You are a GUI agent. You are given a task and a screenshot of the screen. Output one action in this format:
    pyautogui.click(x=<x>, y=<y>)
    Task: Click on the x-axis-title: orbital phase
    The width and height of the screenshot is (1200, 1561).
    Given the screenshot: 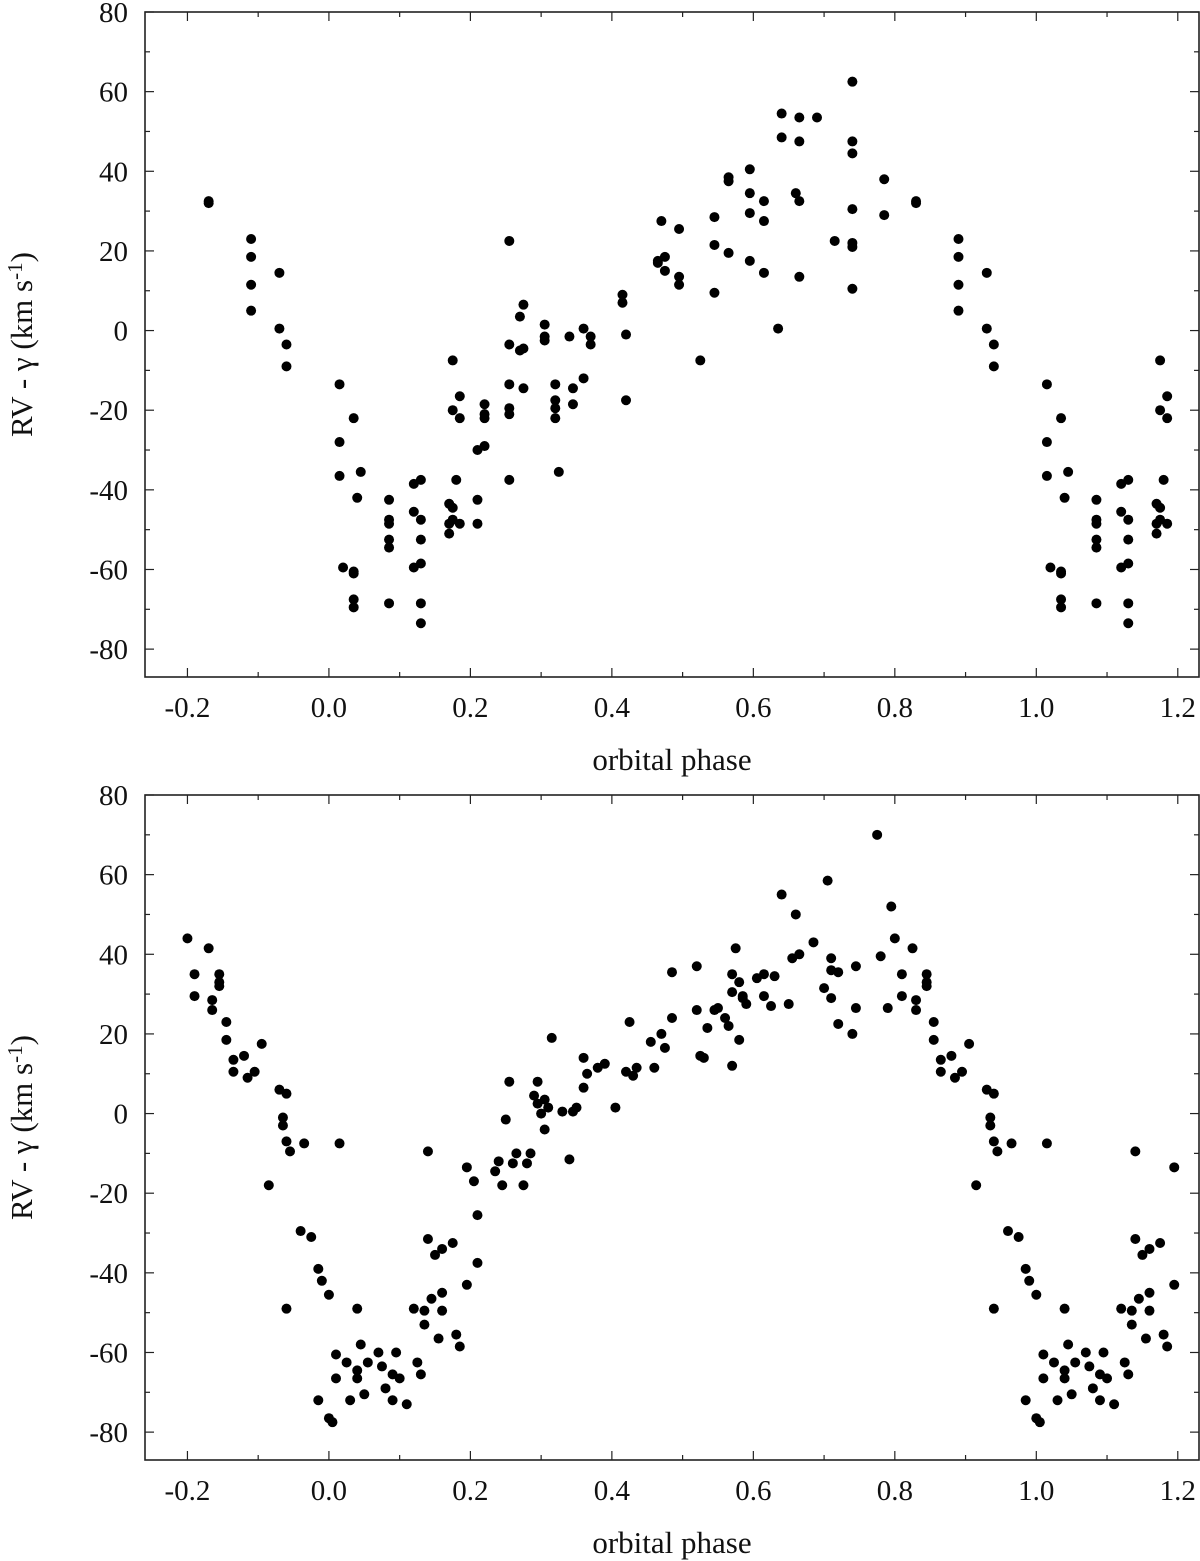 What is the action you would take?
    pyautogui.click(x=671, y=1542)
    